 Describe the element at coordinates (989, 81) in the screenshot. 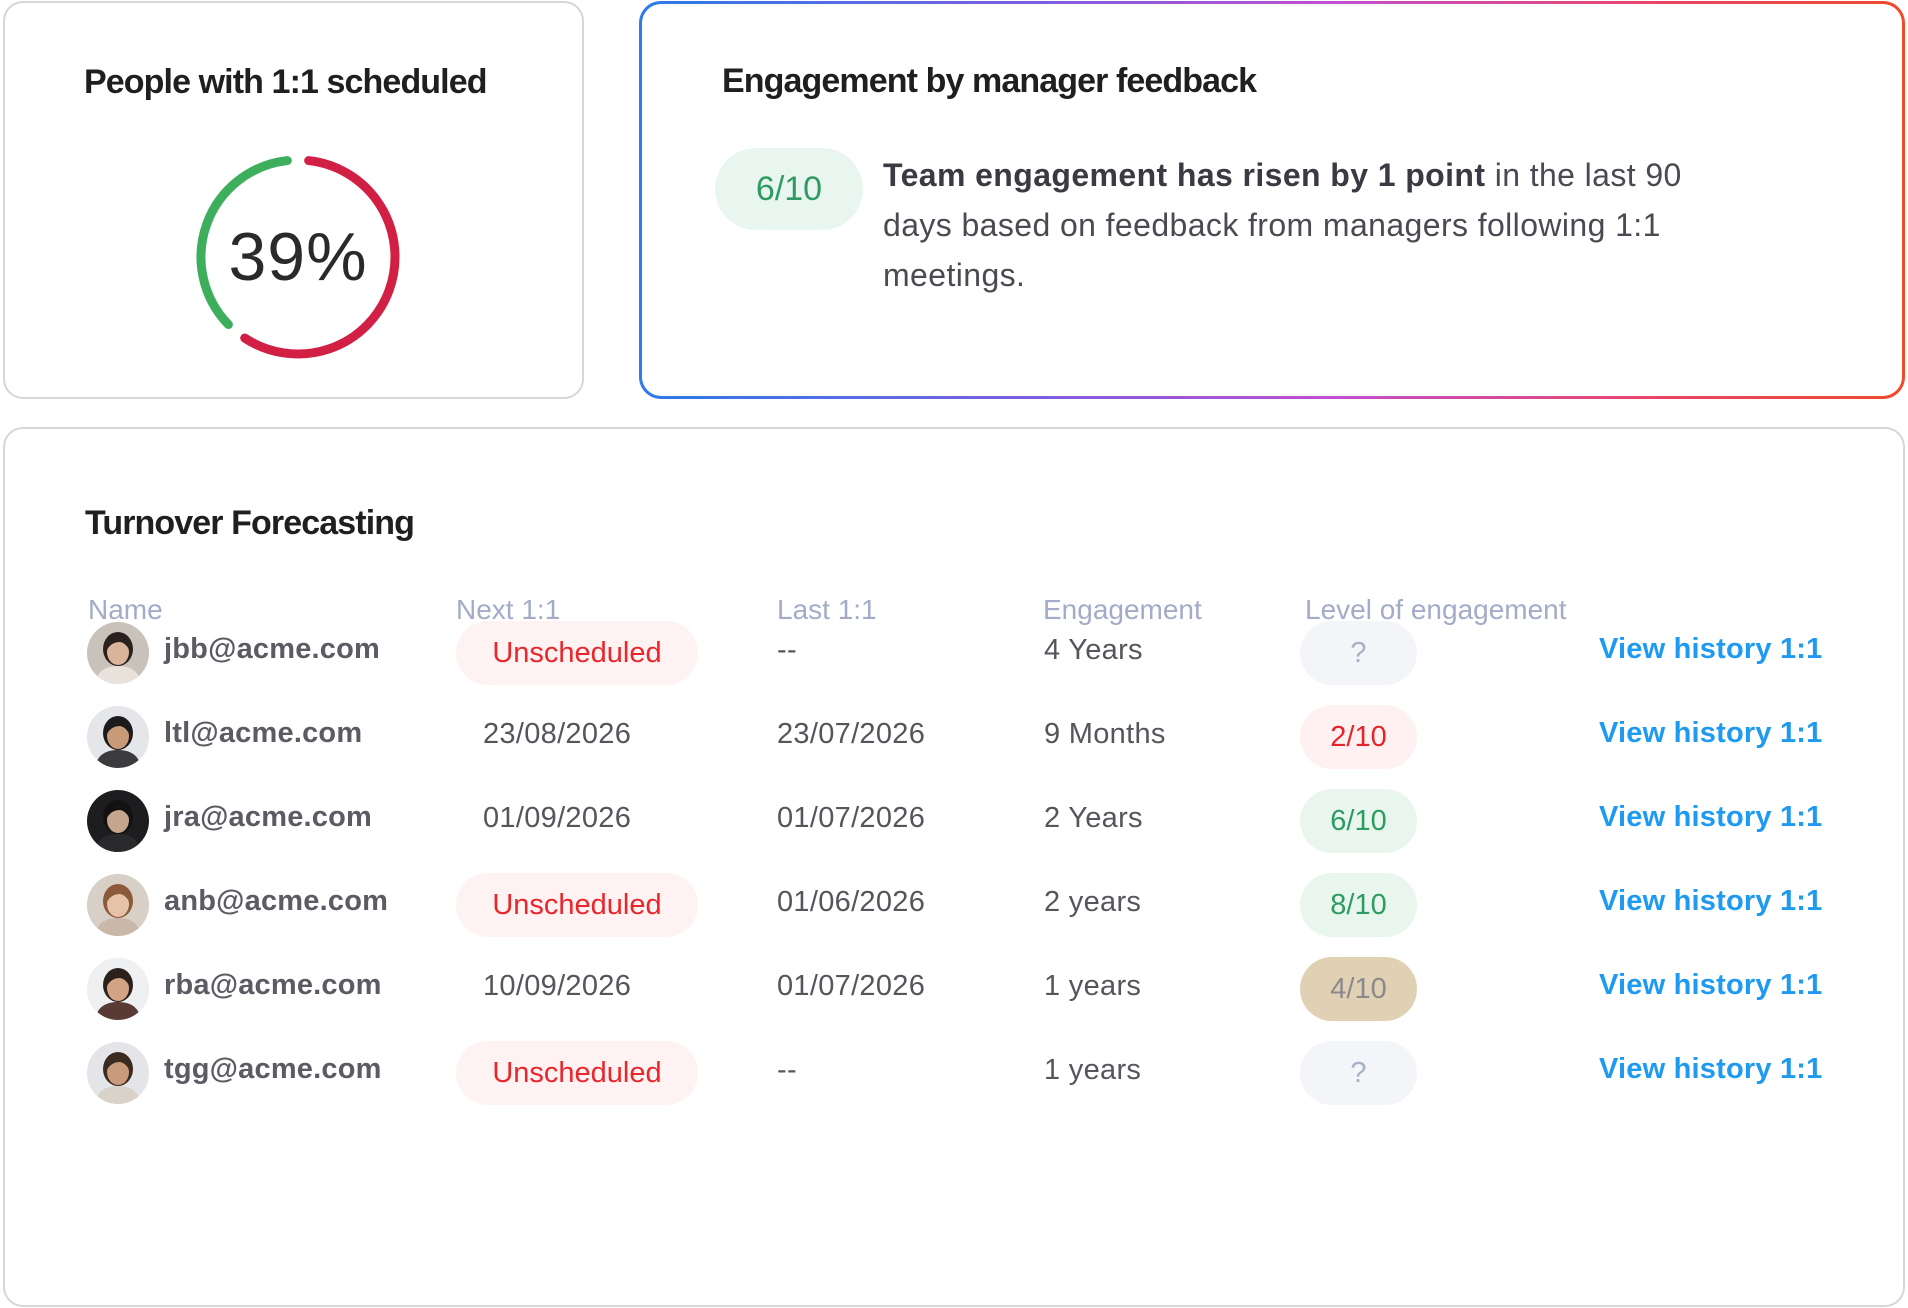

I see `engagement-card-title: Engagement by manager feedback` at that location.